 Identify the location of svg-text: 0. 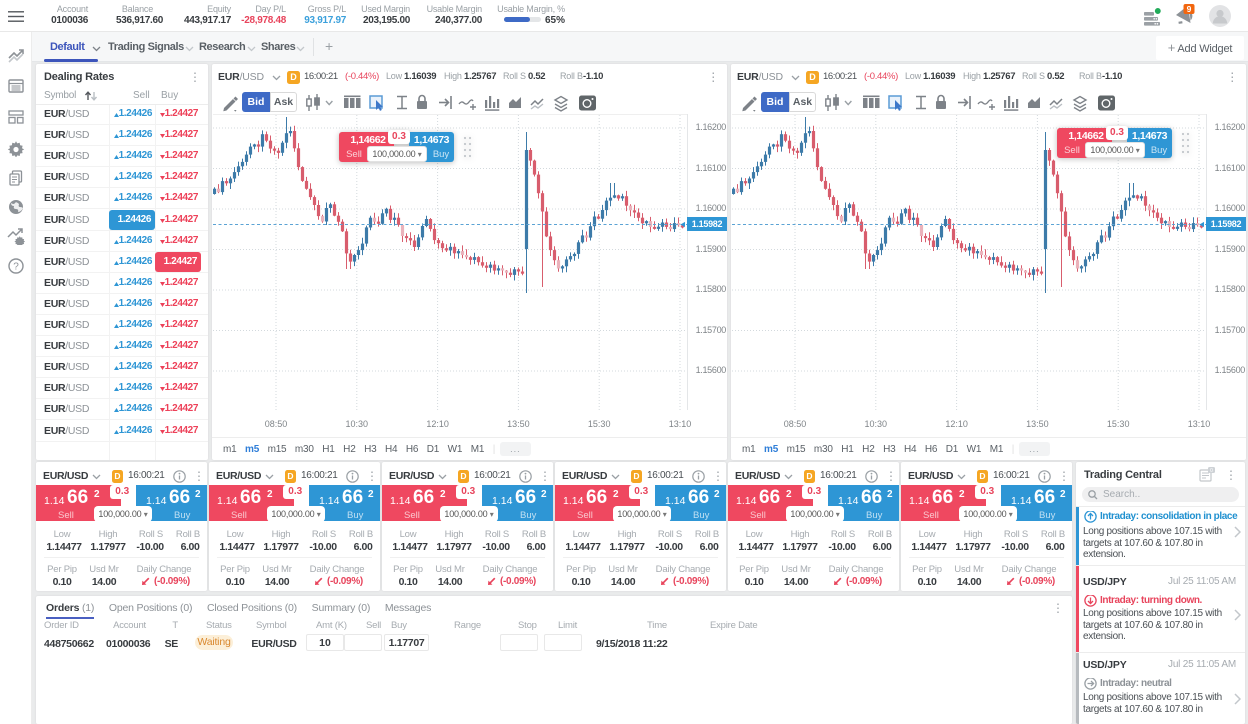
(1211, 471).